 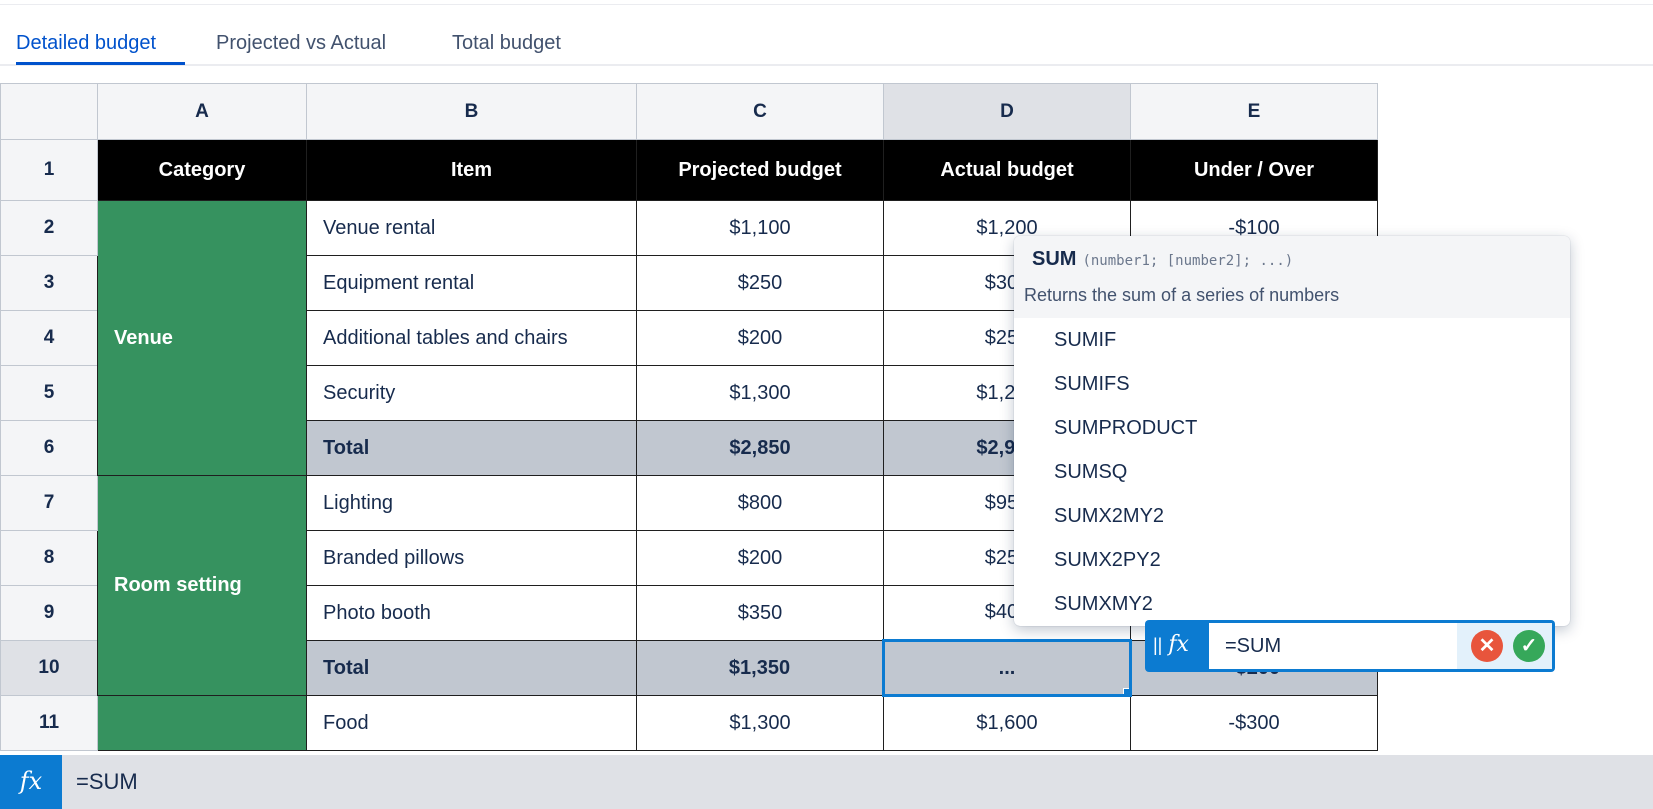 I want to click on formula-bar: fx =SUM, so click(x=826, y=782).